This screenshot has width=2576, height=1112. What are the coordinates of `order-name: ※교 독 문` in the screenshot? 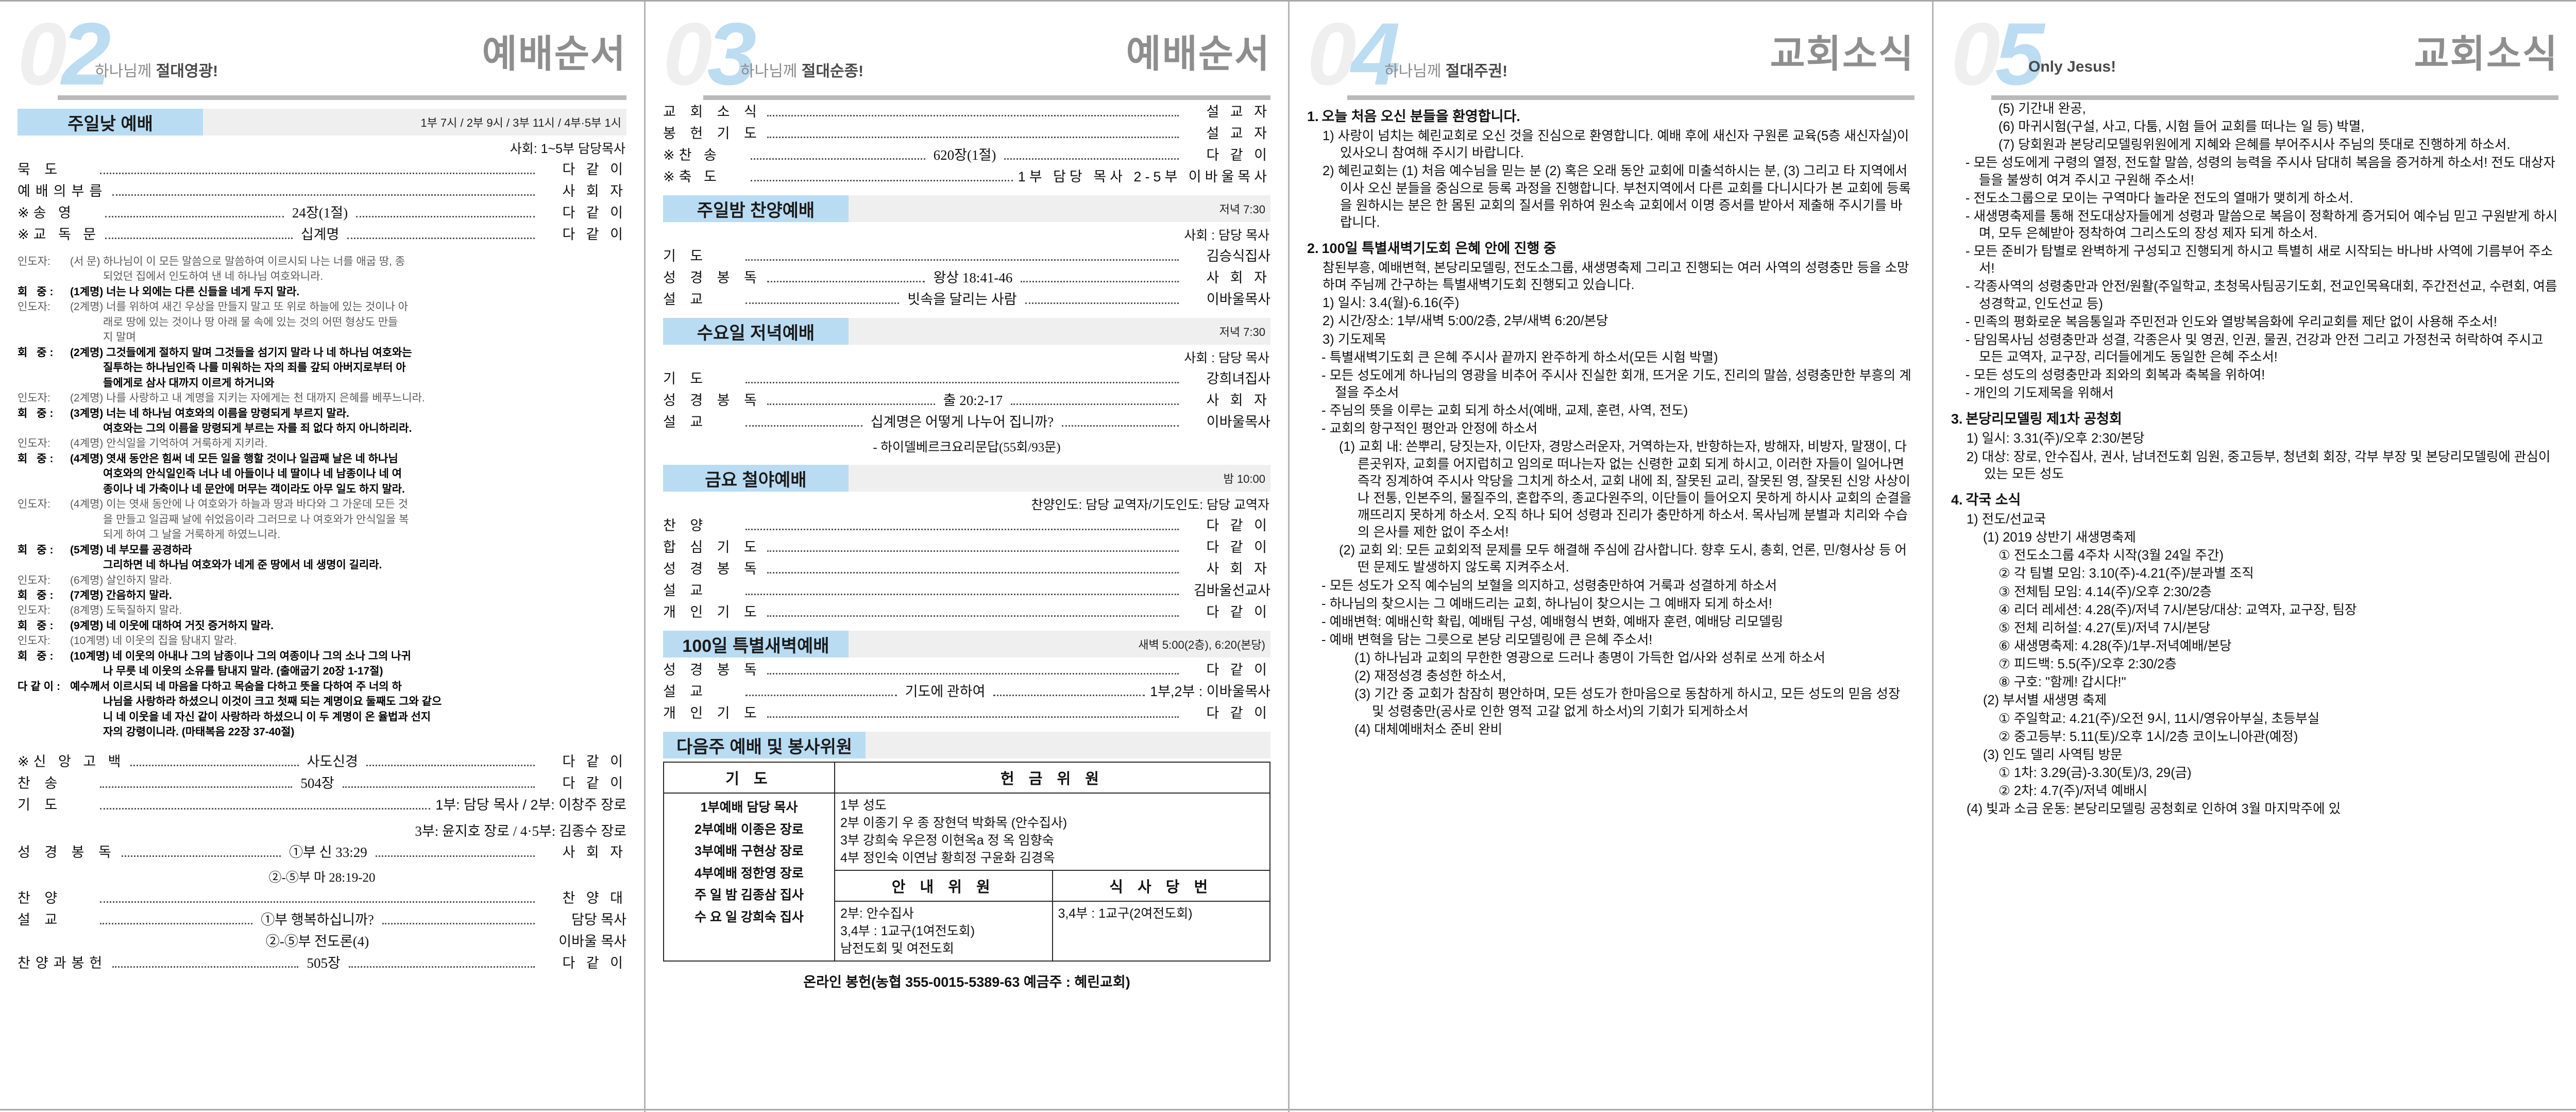 It's located at (59, 234).